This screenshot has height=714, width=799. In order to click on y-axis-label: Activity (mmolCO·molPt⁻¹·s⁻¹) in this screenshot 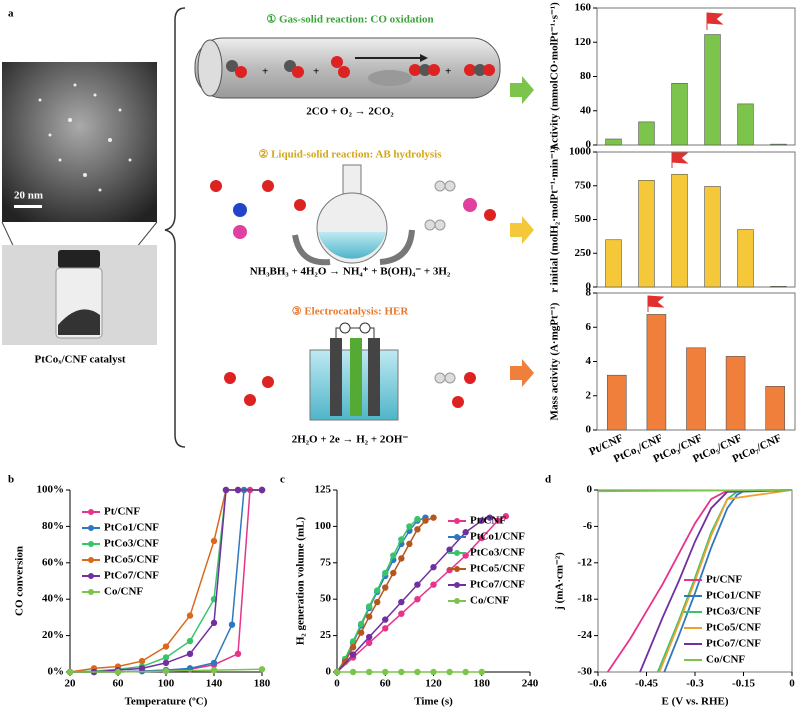, I will do `click(555, 76)`.